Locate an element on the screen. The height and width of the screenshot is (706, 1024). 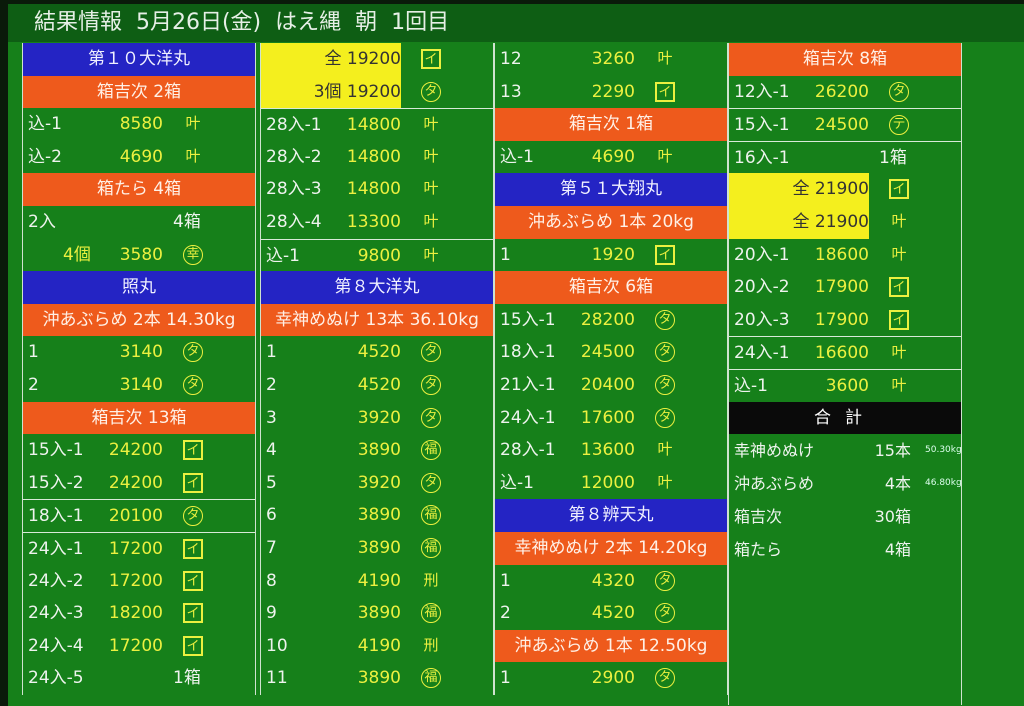
result-row: 4個 3580 幸 is located at coordinates (139, 255).